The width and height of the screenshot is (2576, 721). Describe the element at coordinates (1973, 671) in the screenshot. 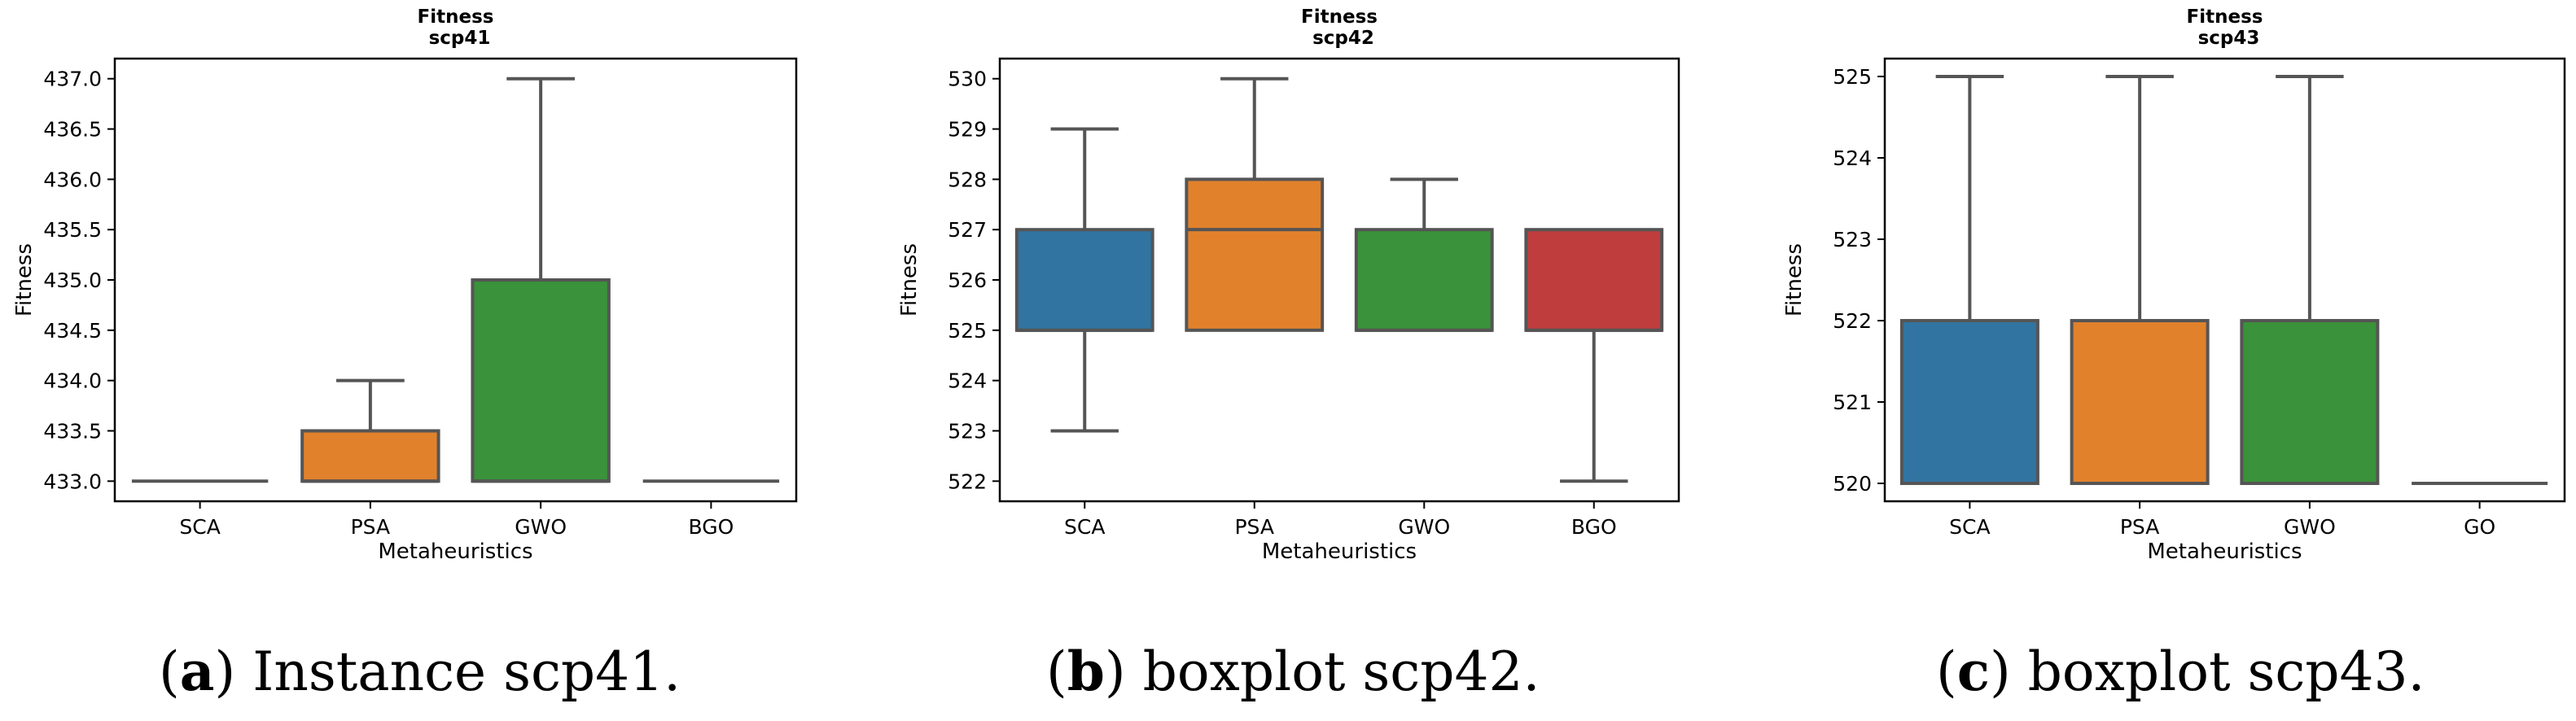

I see `caption-letter: c` at that location.